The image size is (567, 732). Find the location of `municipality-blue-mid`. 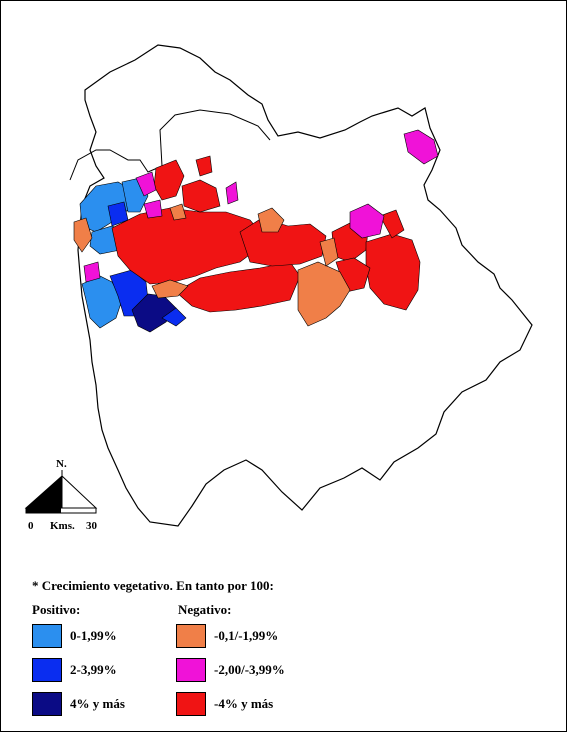

municipality-blue-mid is located at coordinates (174, 317).